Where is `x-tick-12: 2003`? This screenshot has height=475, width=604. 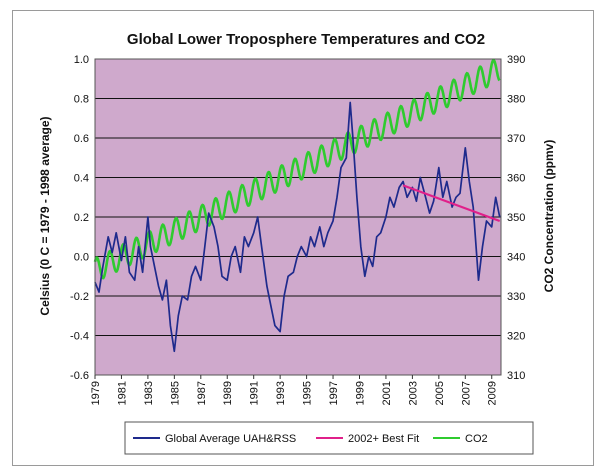 x-tick-12: 2003 is located at coordinates (413, 393).